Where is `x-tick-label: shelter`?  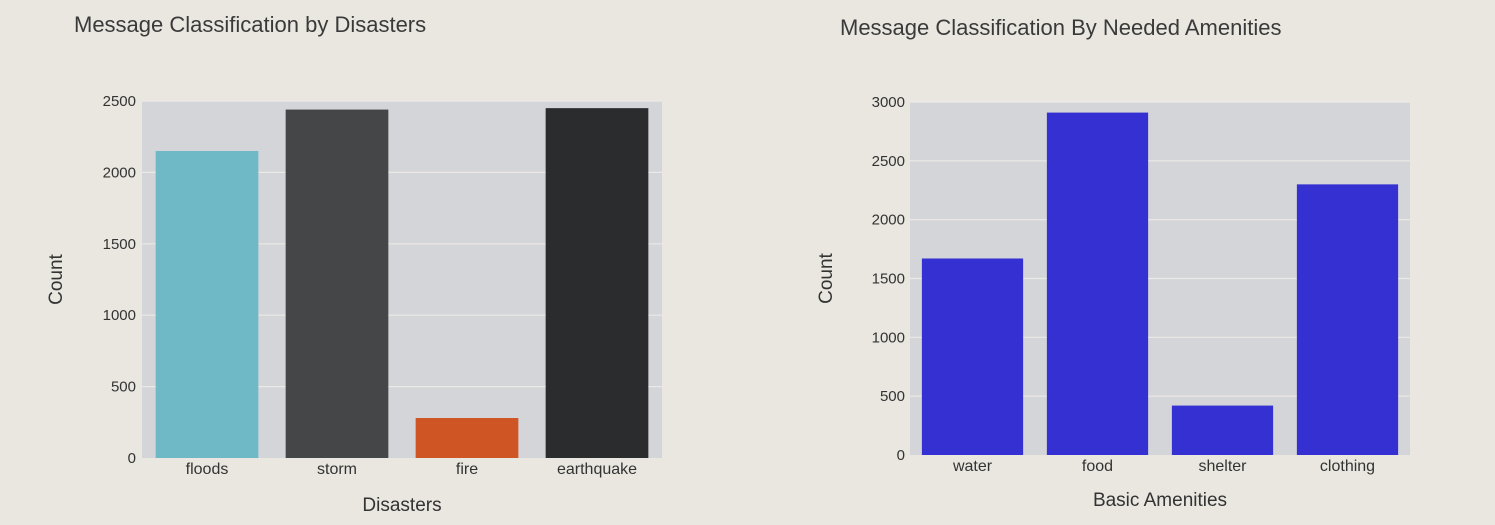
x-tick-label: shelter is located at coordinates (1222, 466).